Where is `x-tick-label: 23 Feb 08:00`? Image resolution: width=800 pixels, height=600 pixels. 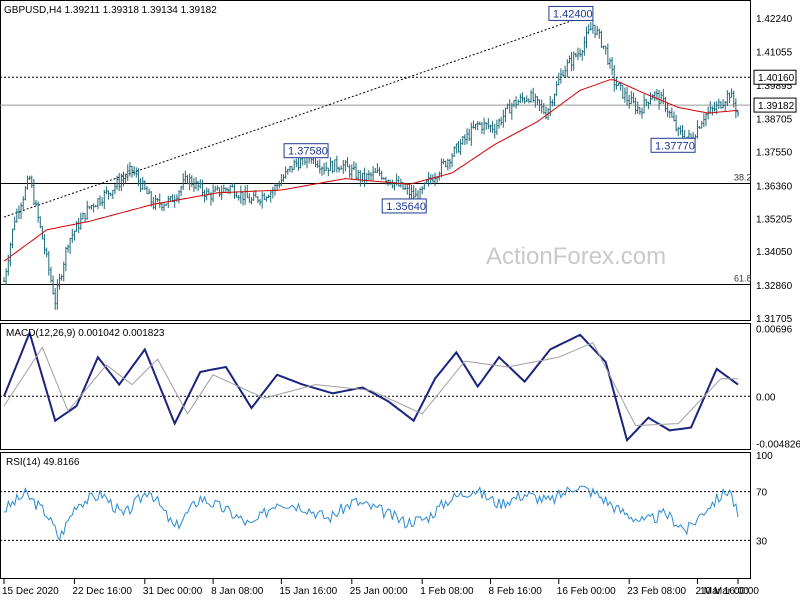
x-tick-label: 23 Feb 08:00 is located at coordinates (656, 591).